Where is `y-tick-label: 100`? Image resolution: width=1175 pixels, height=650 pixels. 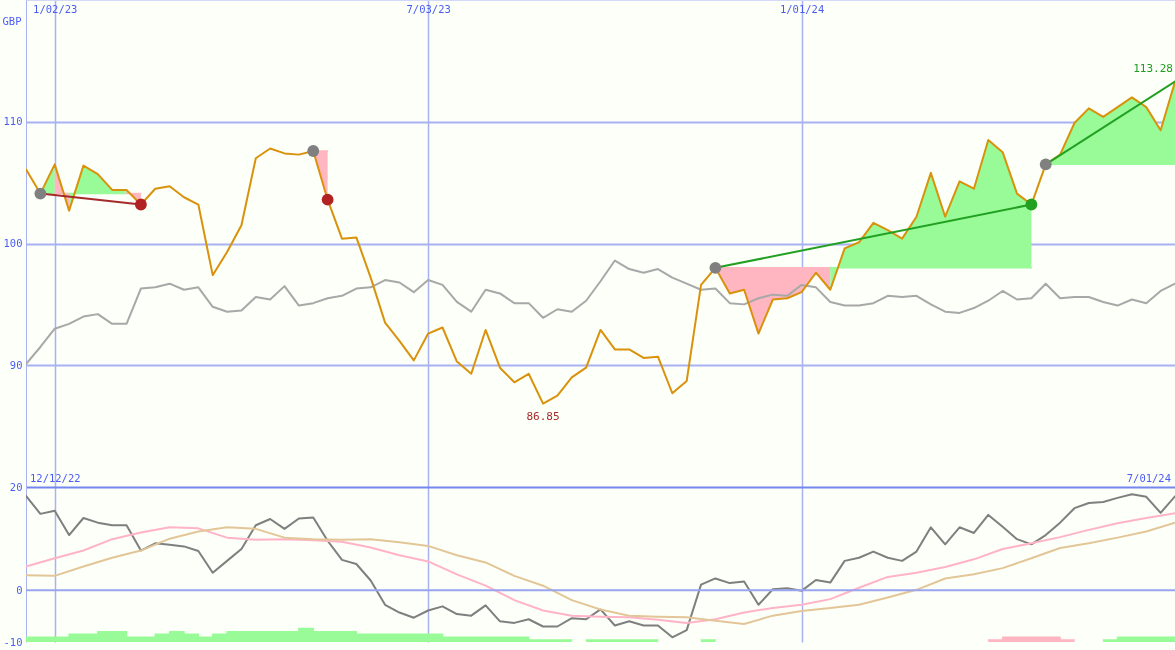 y-tick-label: 100 is located at coordinates (13, 243).